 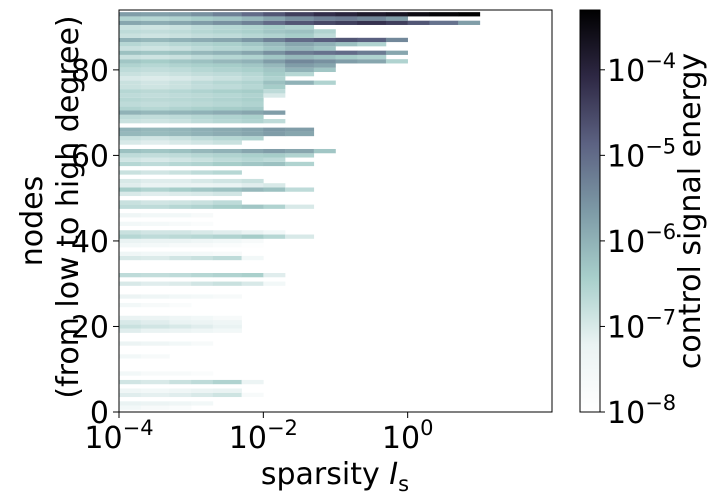 I want to click on y-axis: 0 20 40 60 80, so click(x=95, y=242).